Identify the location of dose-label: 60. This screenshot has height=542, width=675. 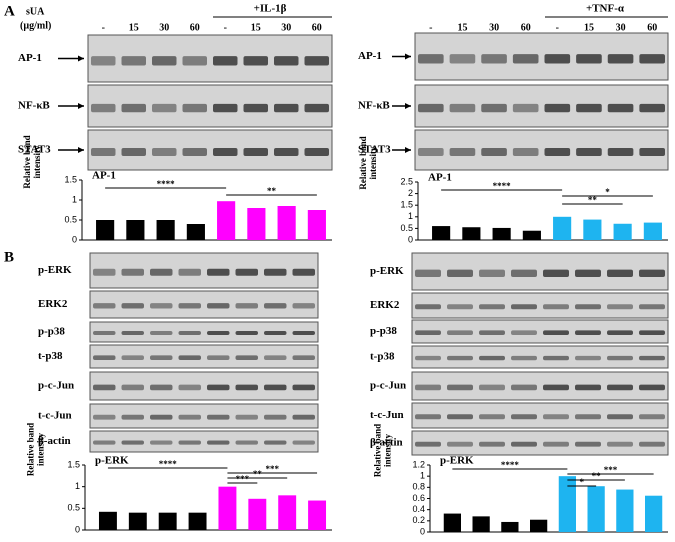
(526, 27).